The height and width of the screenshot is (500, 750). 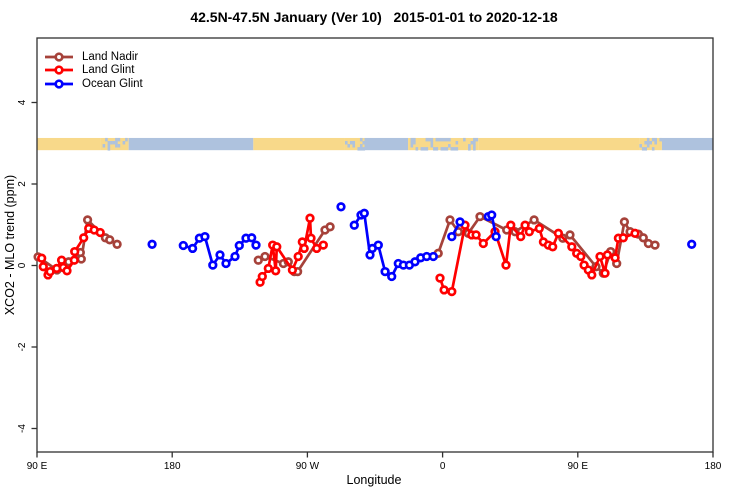 I want to click on series-ocean-glint, so click(x=422, y=242).